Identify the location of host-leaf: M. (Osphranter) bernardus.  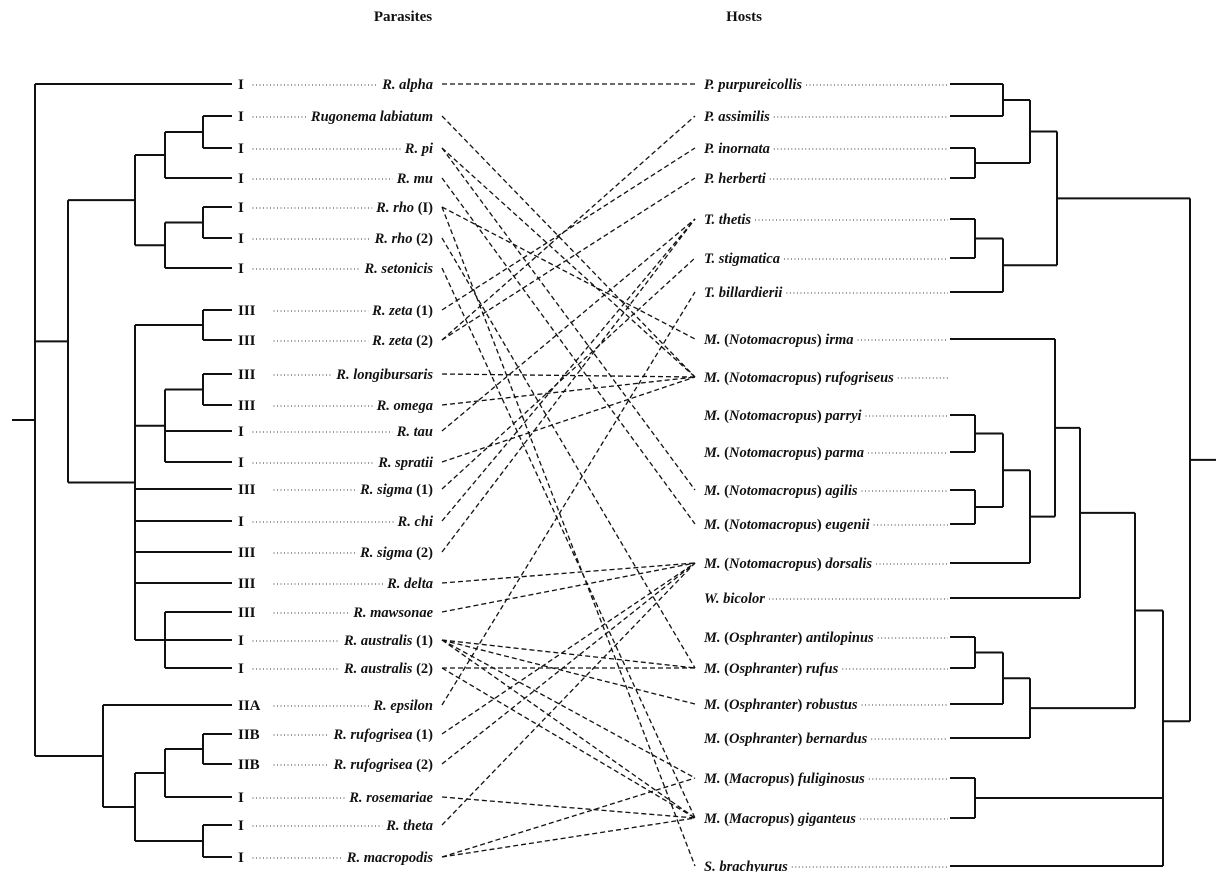
(825, 739).